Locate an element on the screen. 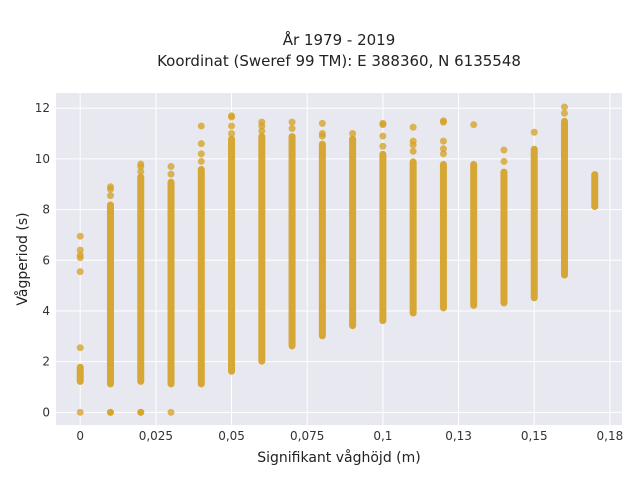 The height and width of the screenshot is (480, 640). y-tick-label: 8 is located at coordinates (46, 210).